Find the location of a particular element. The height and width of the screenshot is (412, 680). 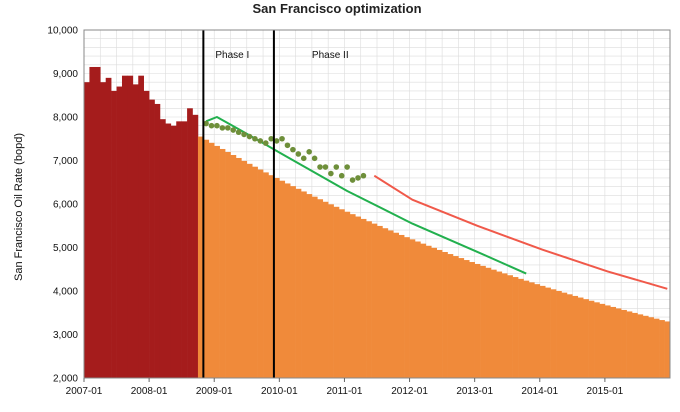

y-tick-label: 3,000 is located at coordinates (65, 335).